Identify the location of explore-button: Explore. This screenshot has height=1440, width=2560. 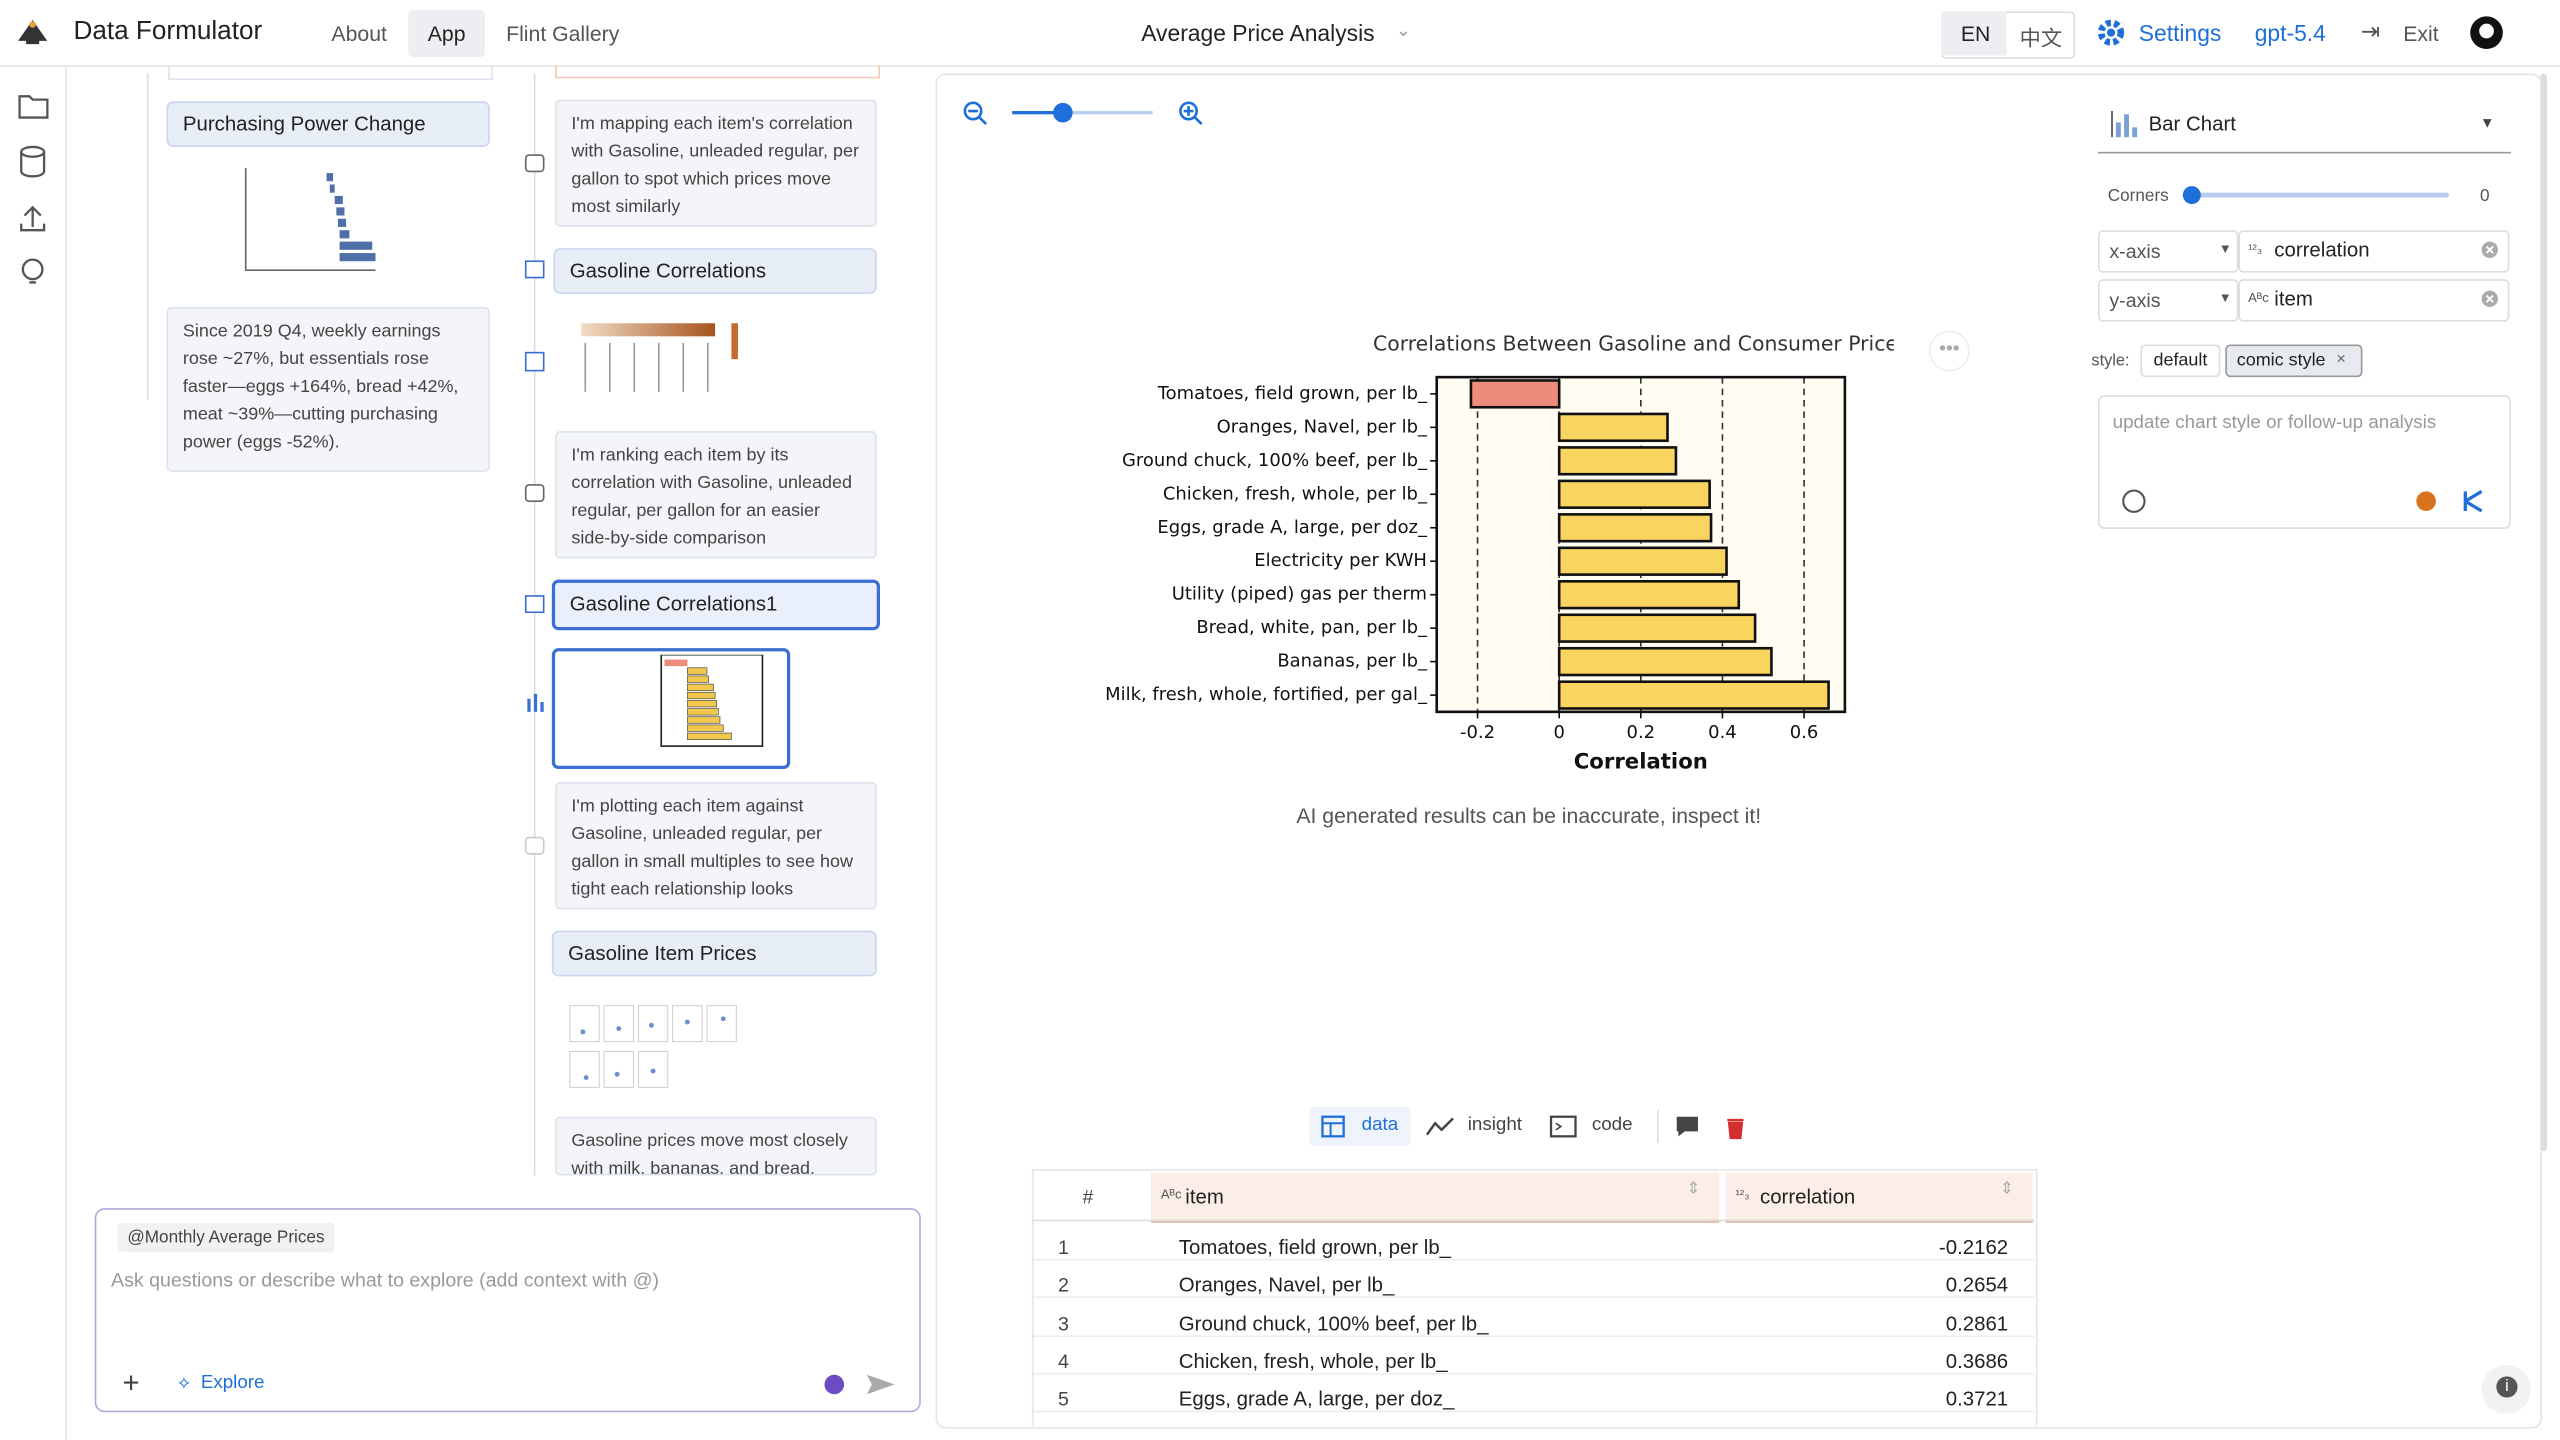
(232, 1383).